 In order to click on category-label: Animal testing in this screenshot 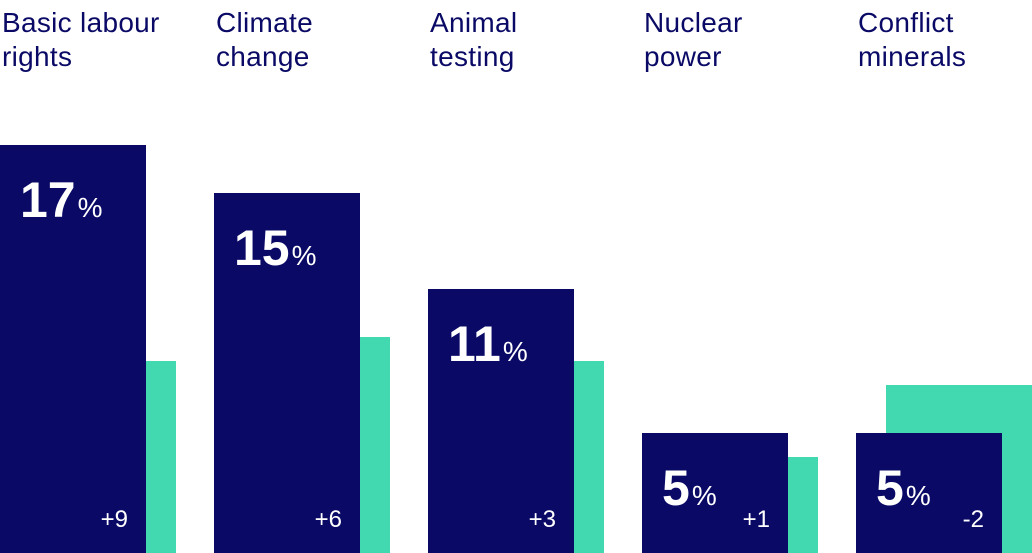, I will do `click(530, 40)`.